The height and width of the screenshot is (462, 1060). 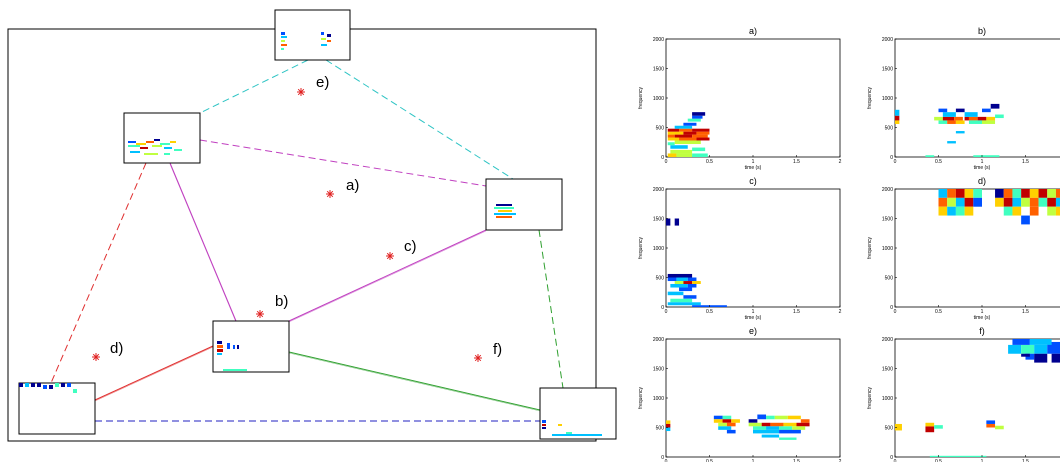 I want to click on panel-title: b), so click(x=982, y=31).